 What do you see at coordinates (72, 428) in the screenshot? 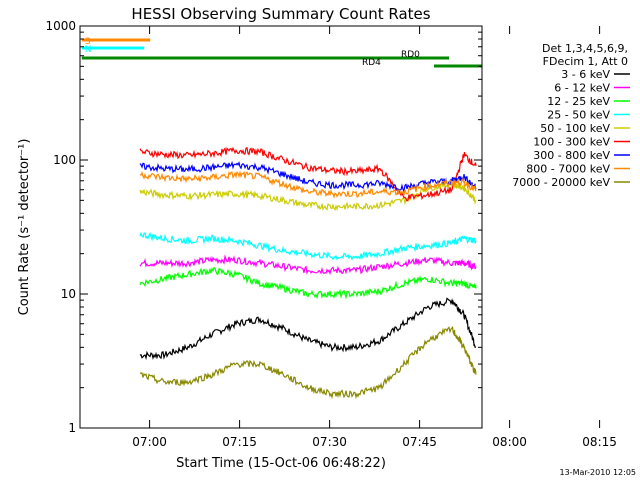
I see `y-tick-label-0: 1` at bounding box center [72, 428].